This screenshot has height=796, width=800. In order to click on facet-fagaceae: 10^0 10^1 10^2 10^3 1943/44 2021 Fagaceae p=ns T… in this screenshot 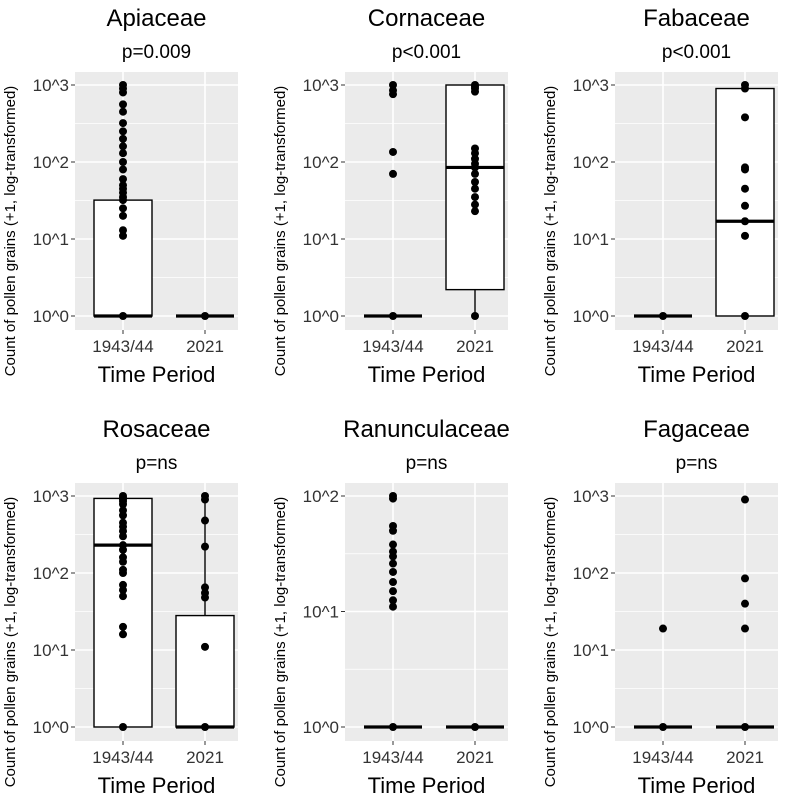, I will do `click(660, 606)`.